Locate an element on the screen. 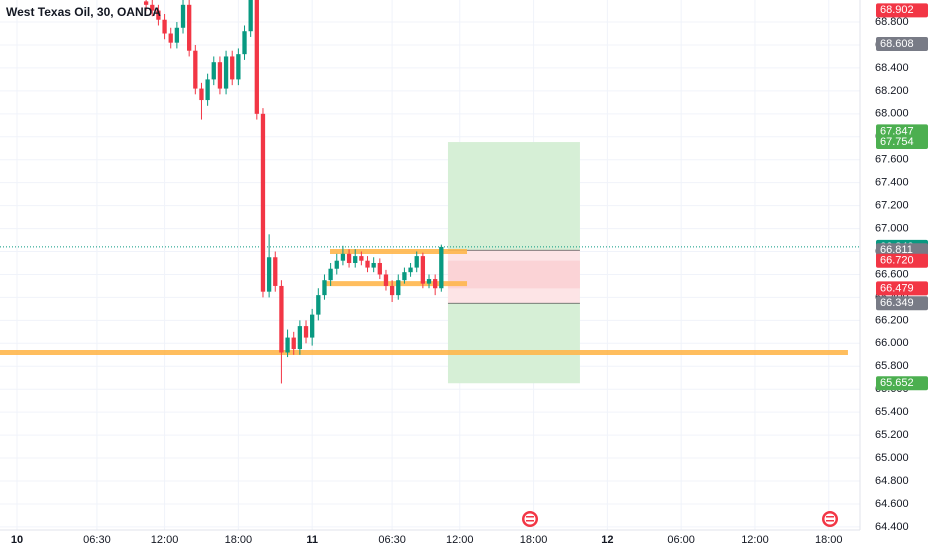 This screenshot has width=932, height=550. y-tick-label: 65.000 is located at coordinates (892, 458).